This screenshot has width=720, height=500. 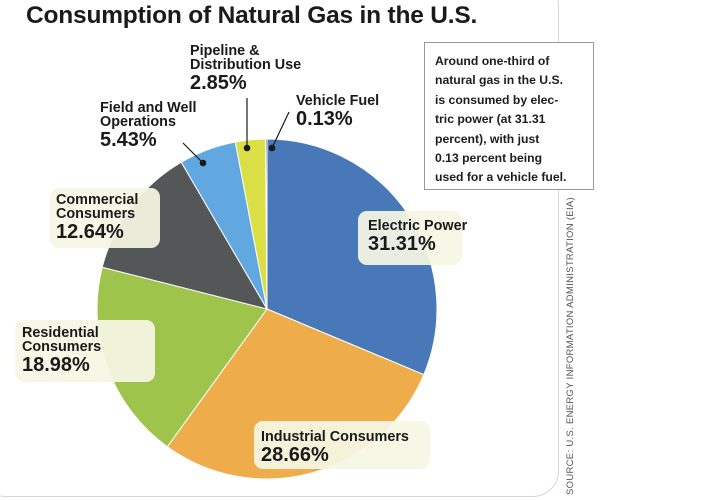 I want to click on label-highlight-commercial-consumers, so click(x=105, y=218).